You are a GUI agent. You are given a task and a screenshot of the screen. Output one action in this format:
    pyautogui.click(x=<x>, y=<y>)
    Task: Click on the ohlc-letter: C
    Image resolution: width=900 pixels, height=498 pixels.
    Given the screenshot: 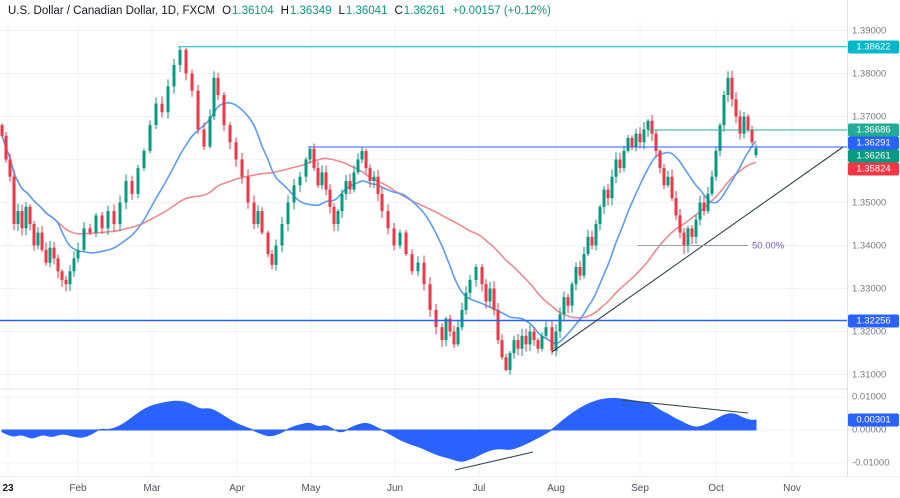 What is the action you would take?
    pyautogui.click(x=398, y=11)
    